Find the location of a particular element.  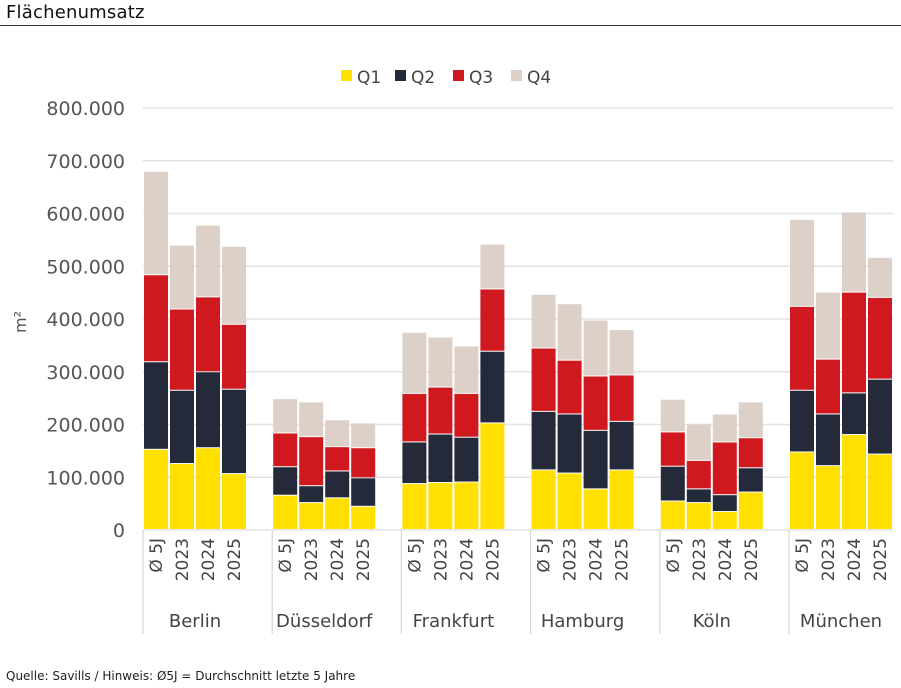

bar-frankfurt-ø5j-q3 is located at coordinates (414, 417).